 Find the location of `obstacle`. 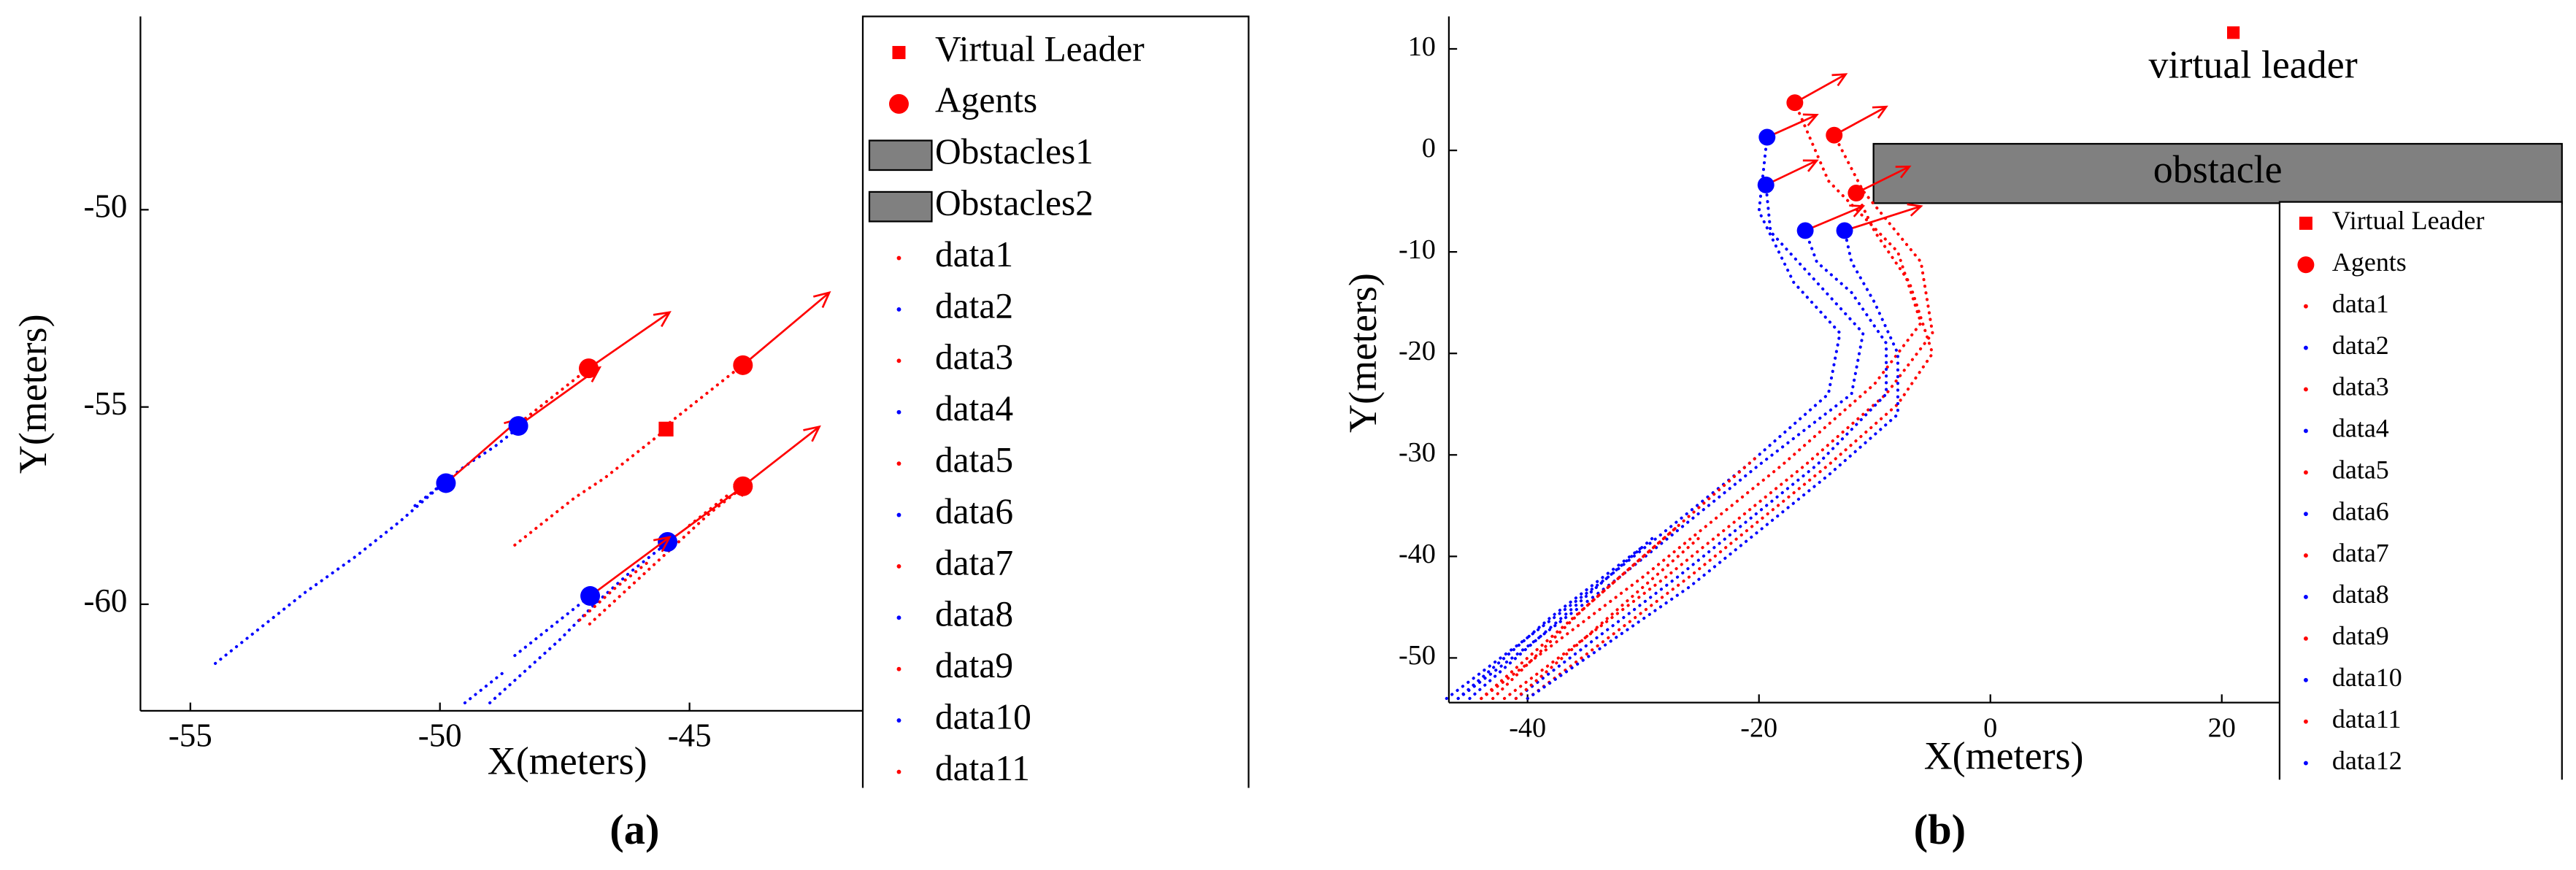

obstacle is located at coordinates (2217, 173).